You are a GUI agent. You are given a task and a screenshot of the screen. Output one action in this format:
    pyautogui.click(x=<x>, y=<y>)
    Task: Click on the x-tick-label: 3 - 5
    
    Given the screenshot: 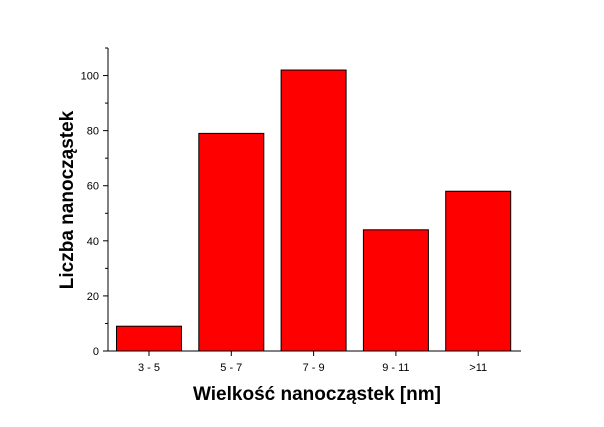 What is the action you would take?
    pyautogui.click(x=149, y=368)
    